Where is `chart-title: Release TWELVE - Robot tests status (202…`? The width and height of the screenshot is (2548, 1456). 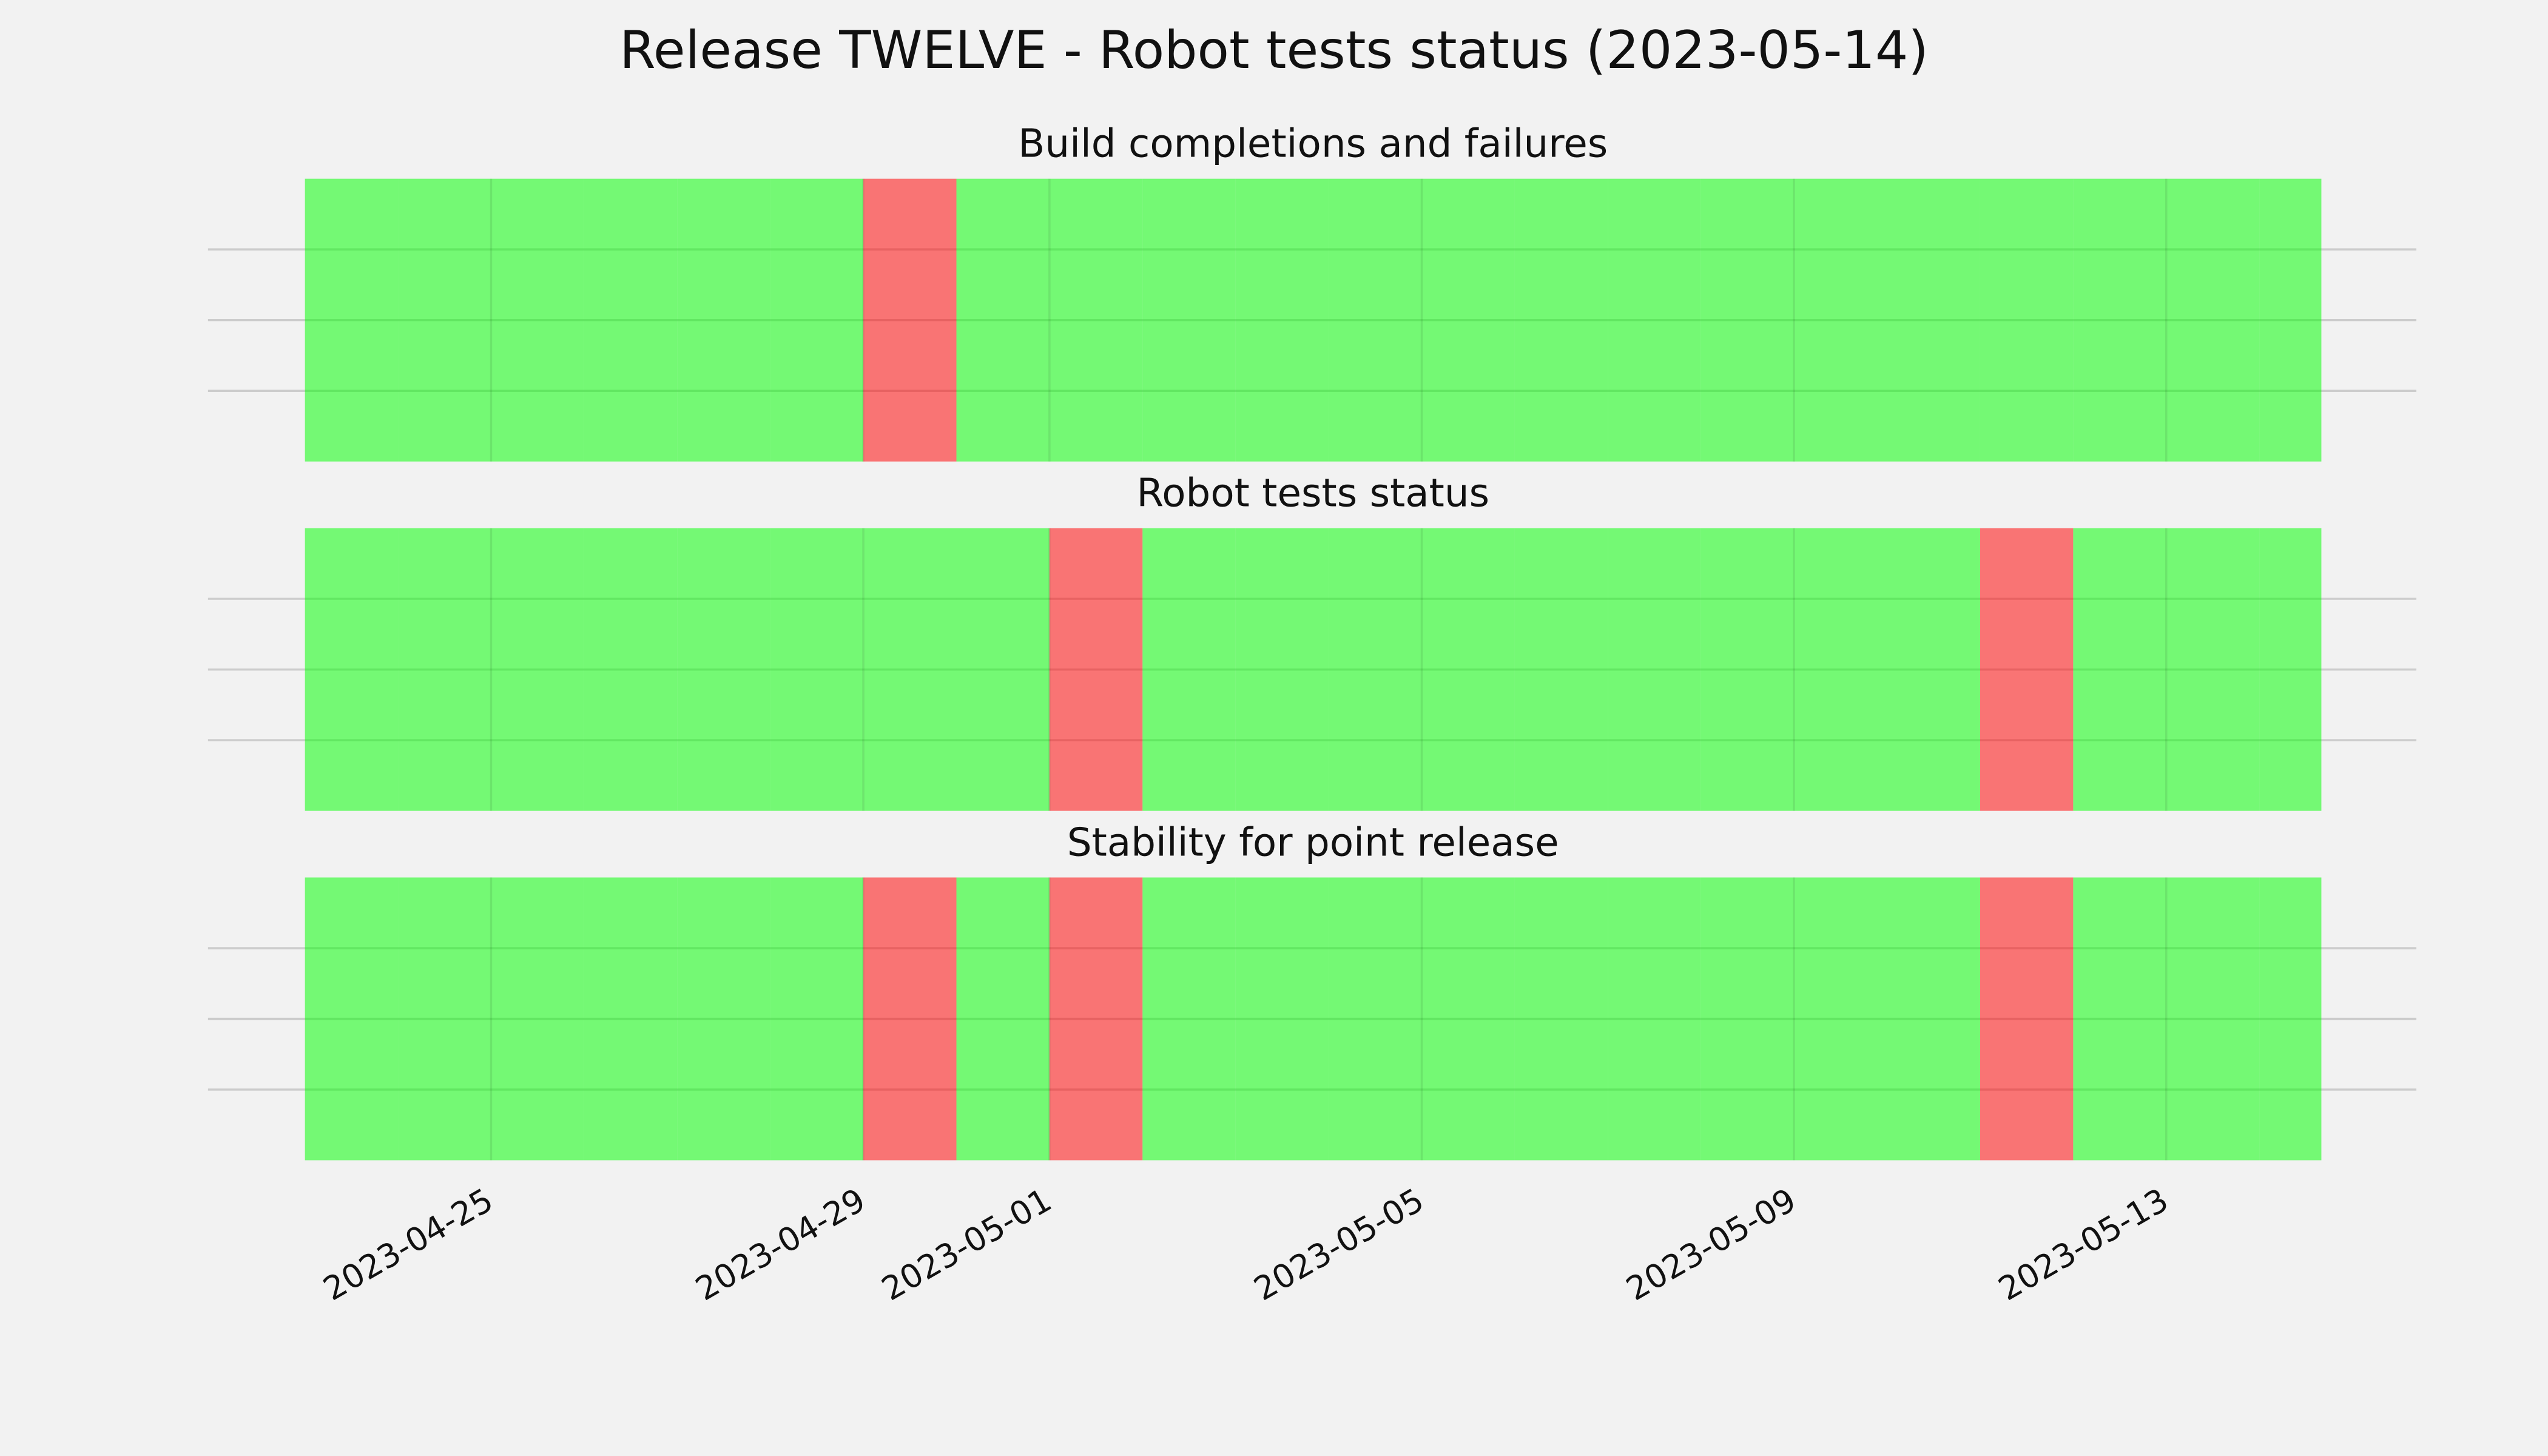 chart-title: Release TWELVE - Robot tests status (202… is located at coordinates (1274, 50).